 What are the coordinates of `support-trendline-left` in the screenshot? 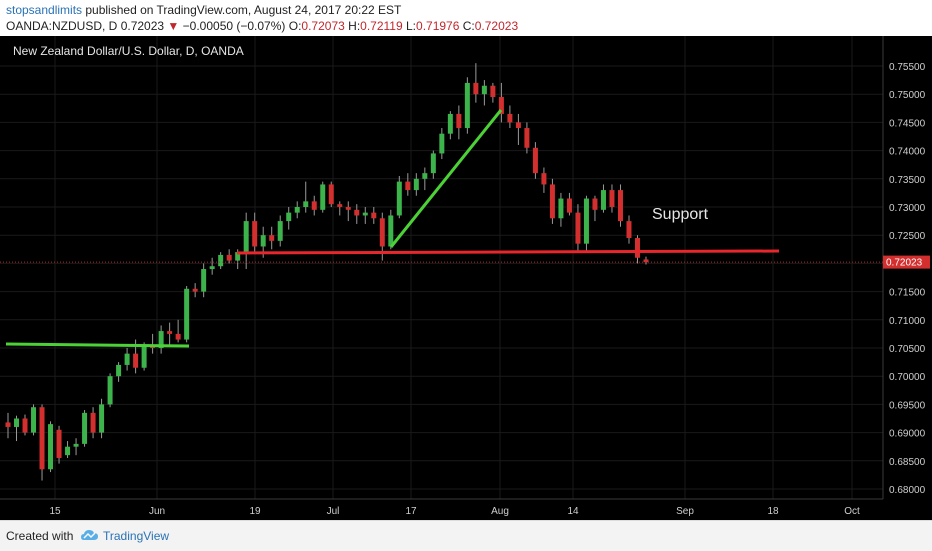 It's located at (97, 345).